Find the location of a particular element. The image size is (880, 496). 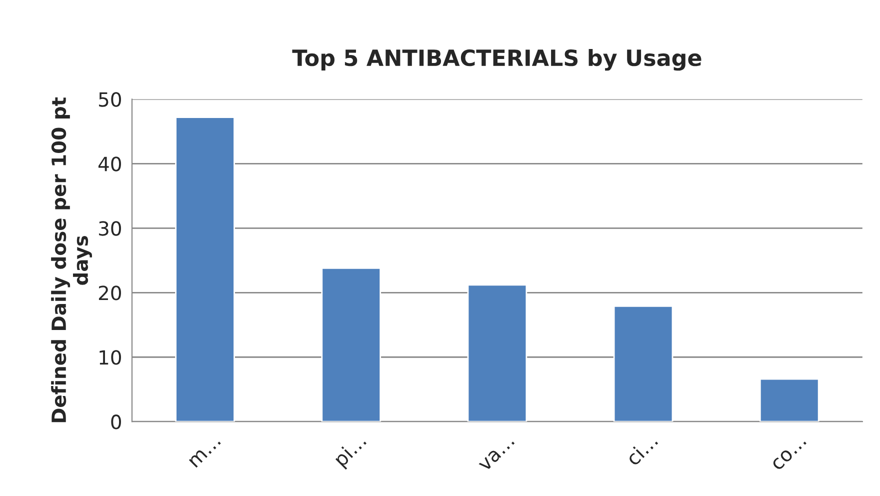

y-tick-label: 0 is located at coordinates (116, 422).